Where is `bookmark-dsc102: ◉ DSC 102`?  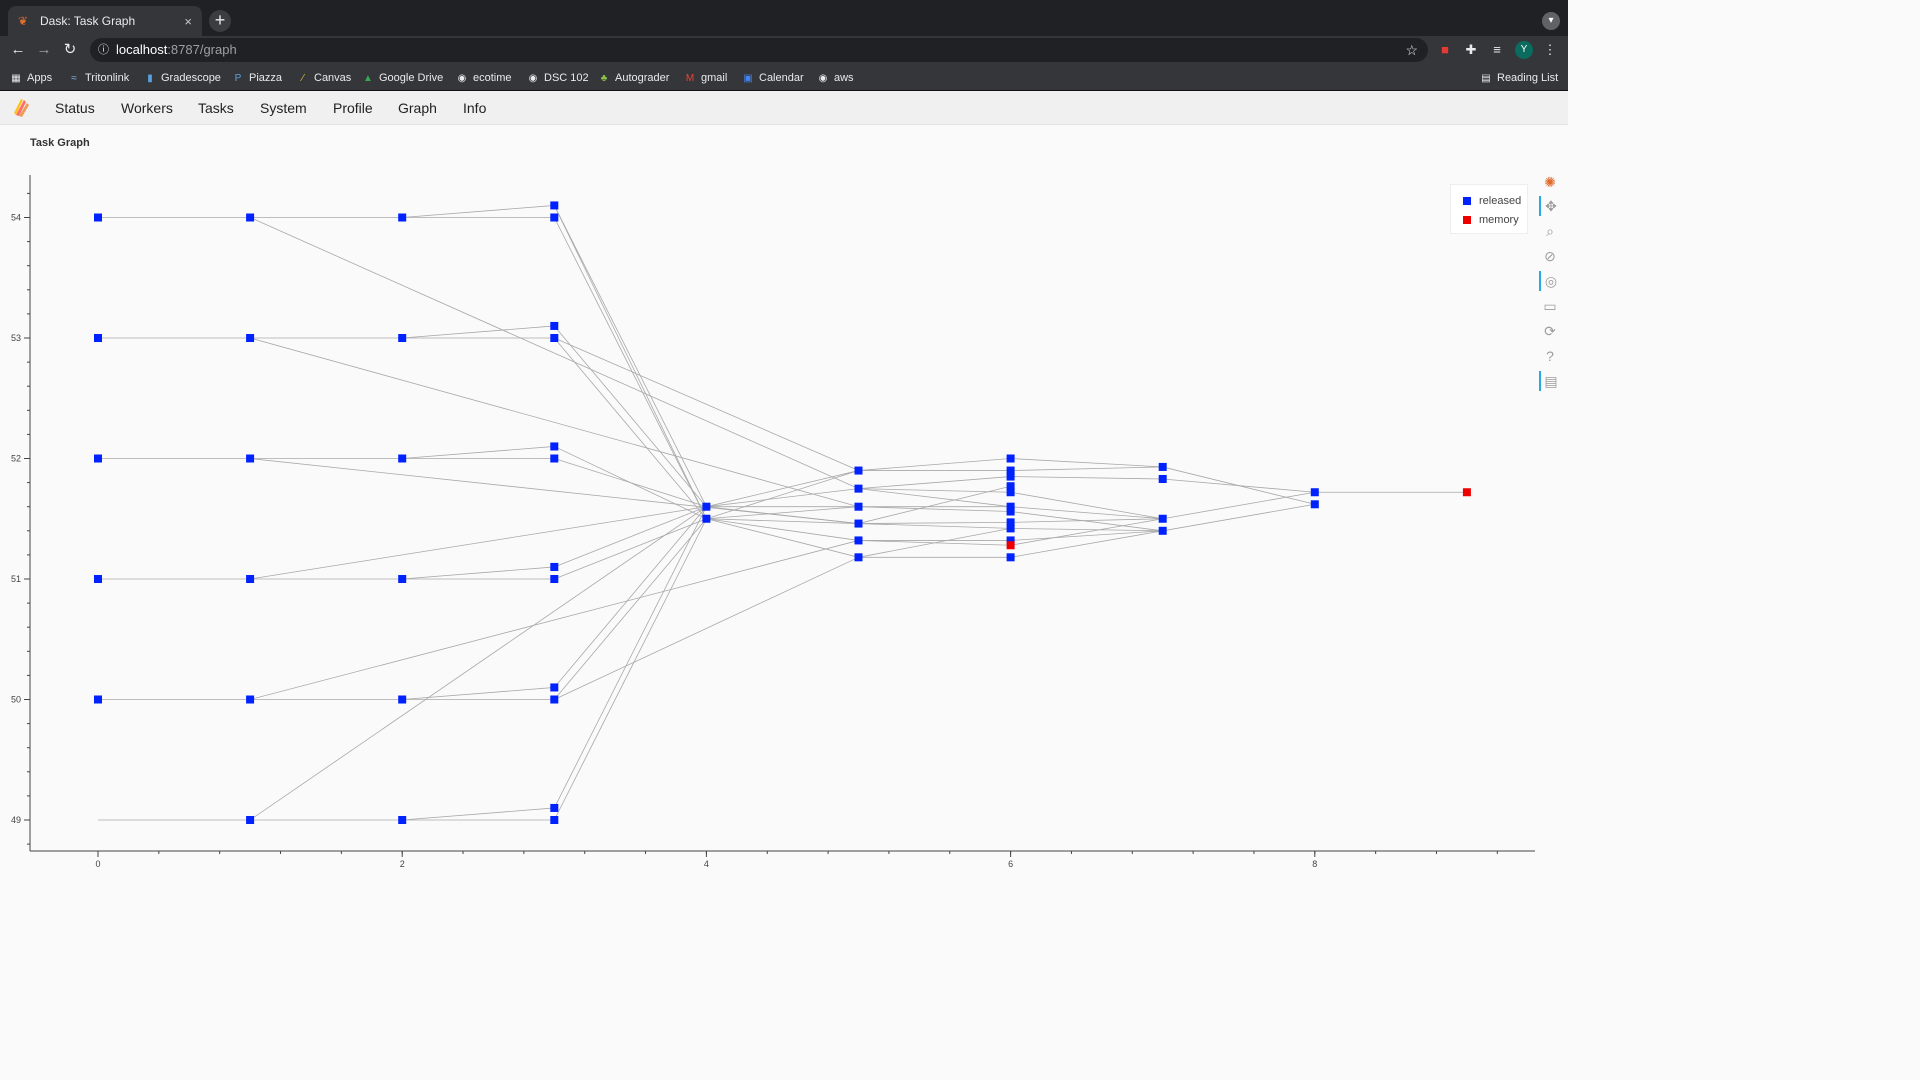
bookmark-dsc102: ◉ DSC 102 is located at coordinates (558, 78).